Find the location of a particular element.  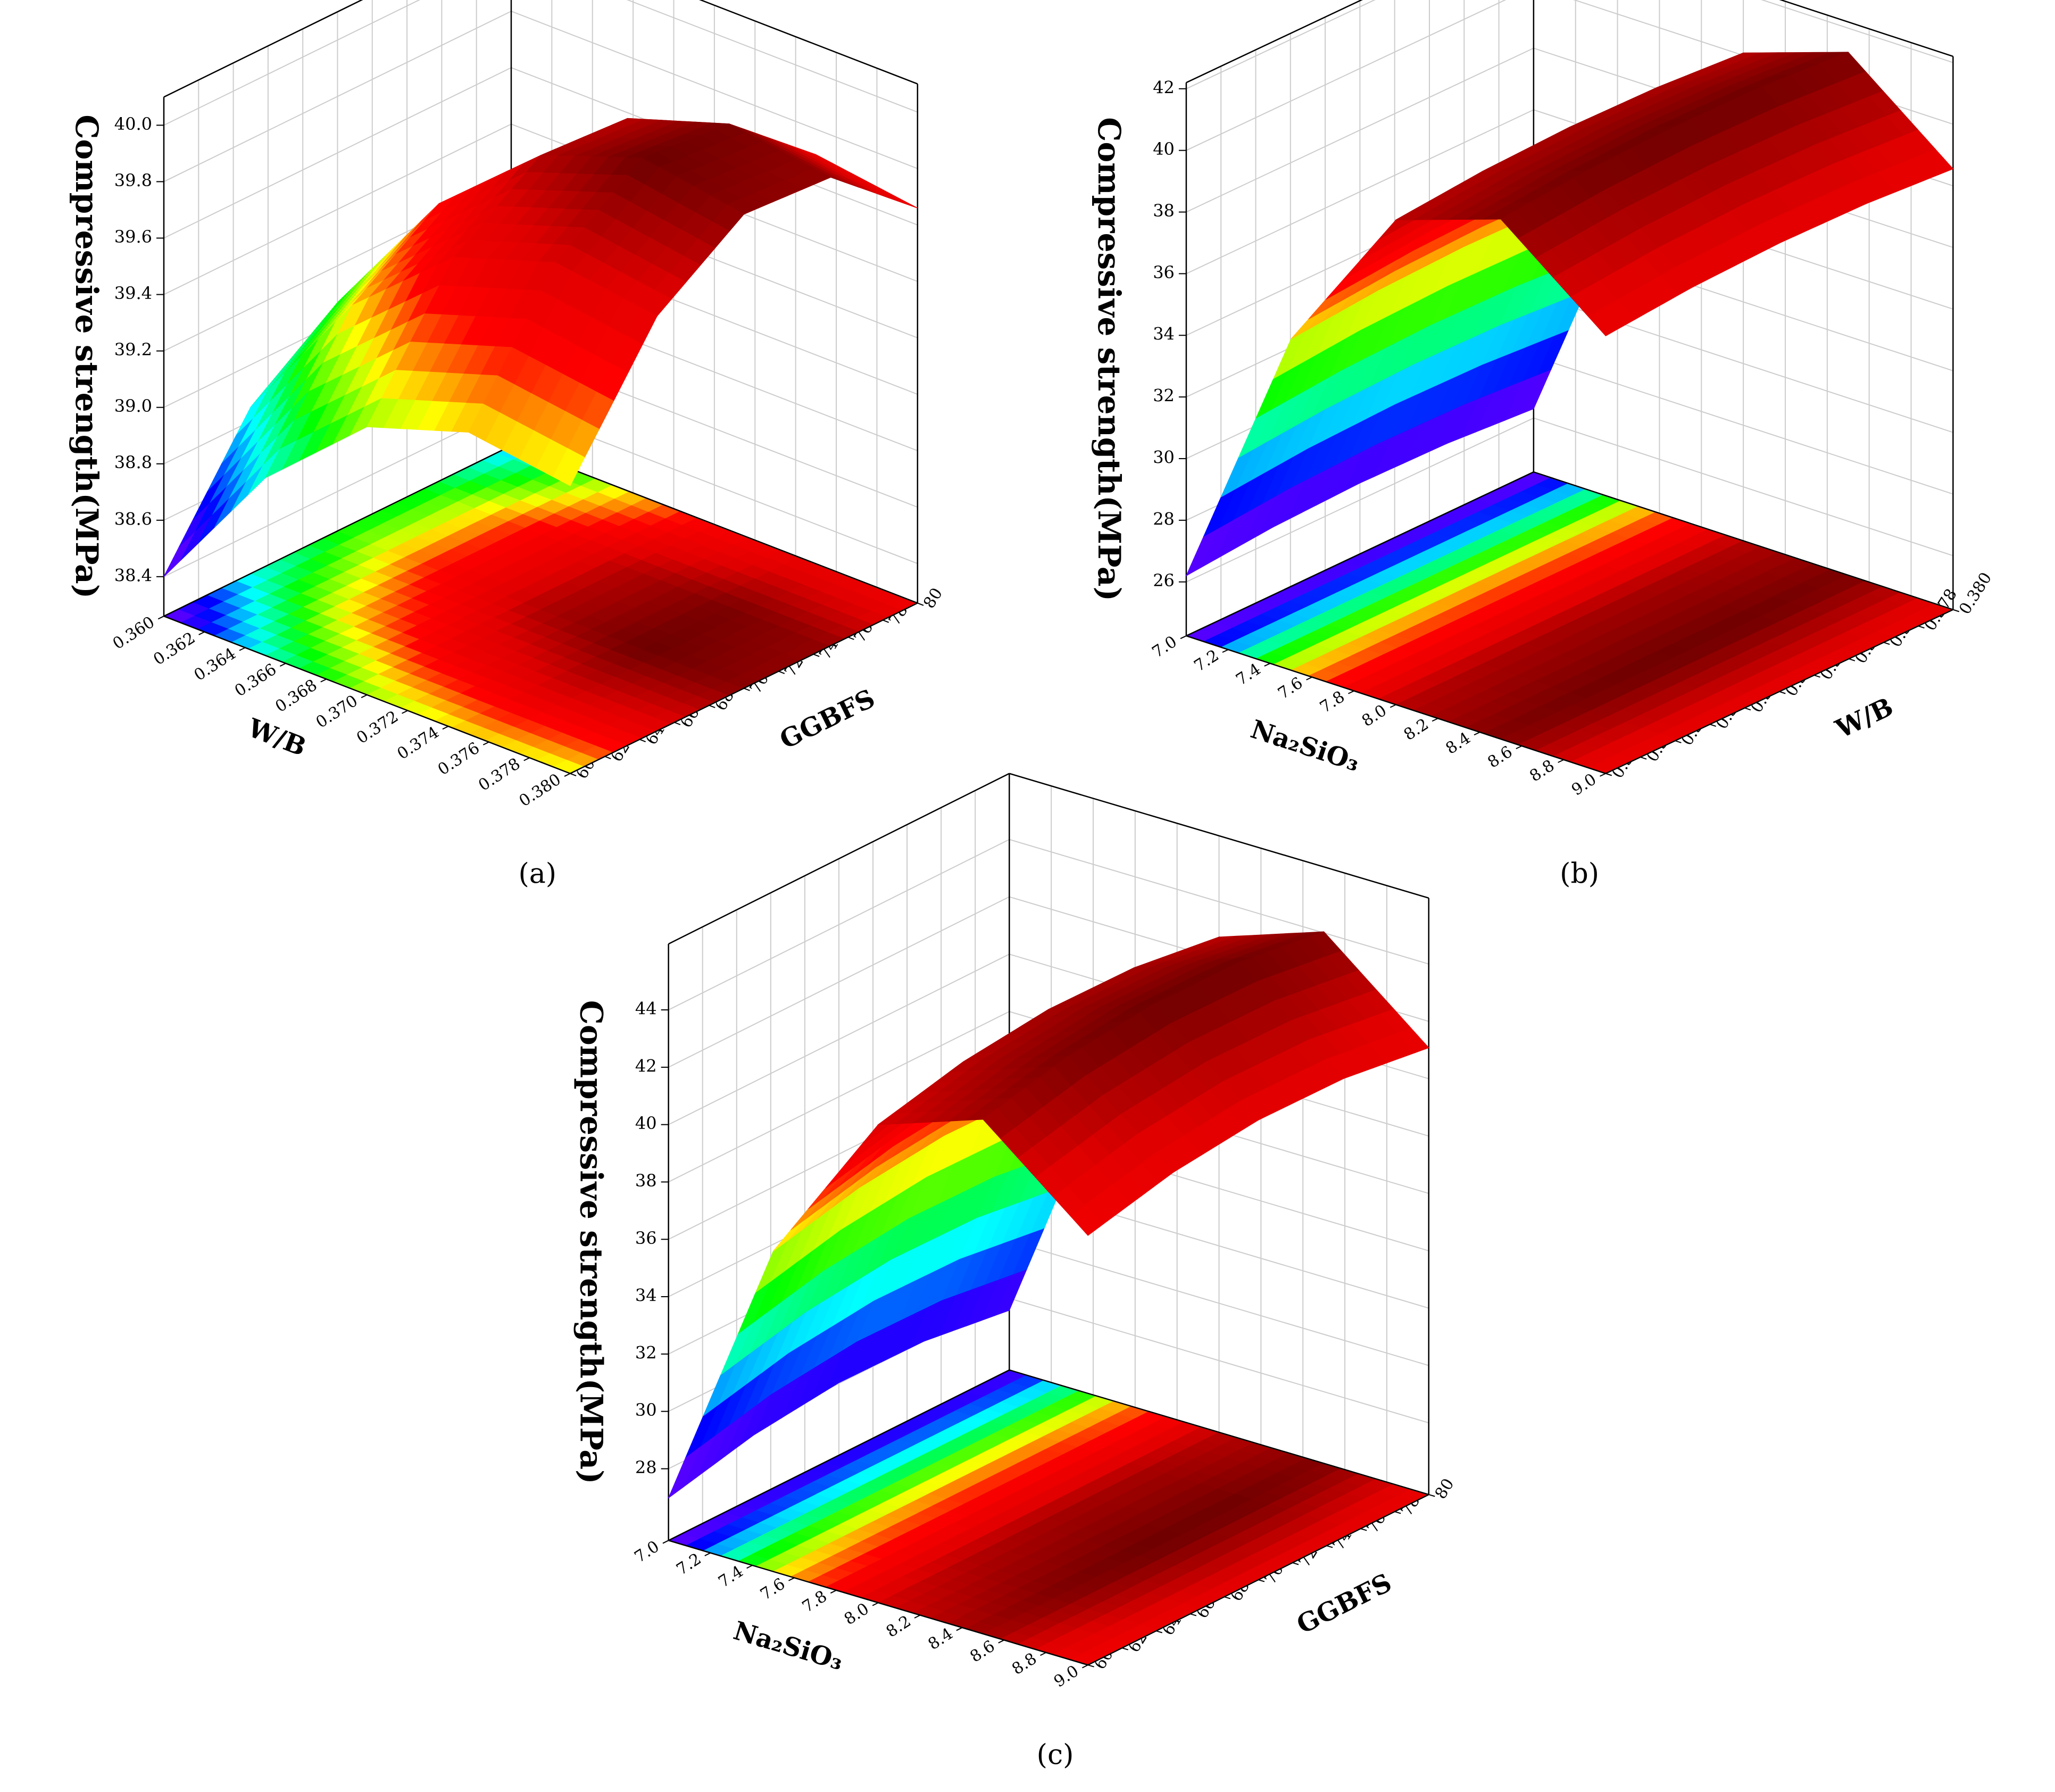

x-tick-label: 8.6 is located at coordinates (982, 1652).